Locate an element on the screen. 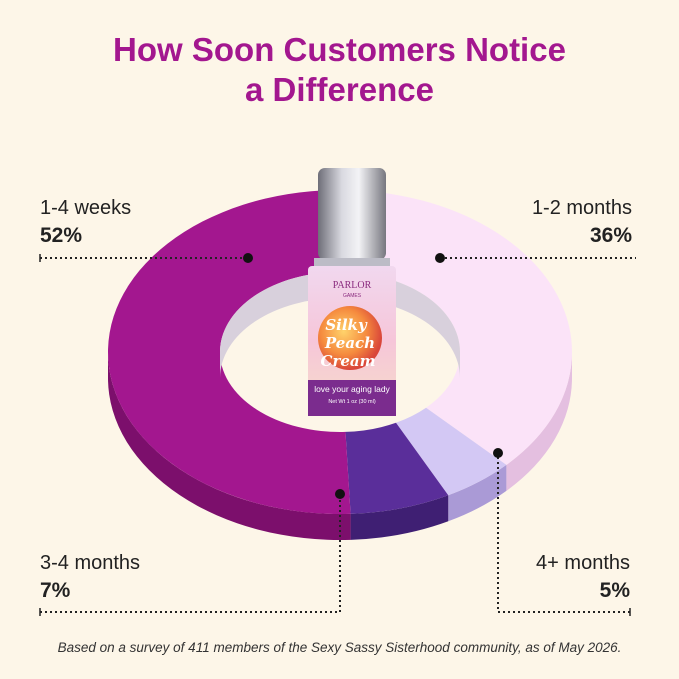 This screenshot has height=679, width=679. peach-icon is located at coordinates (350, 338).